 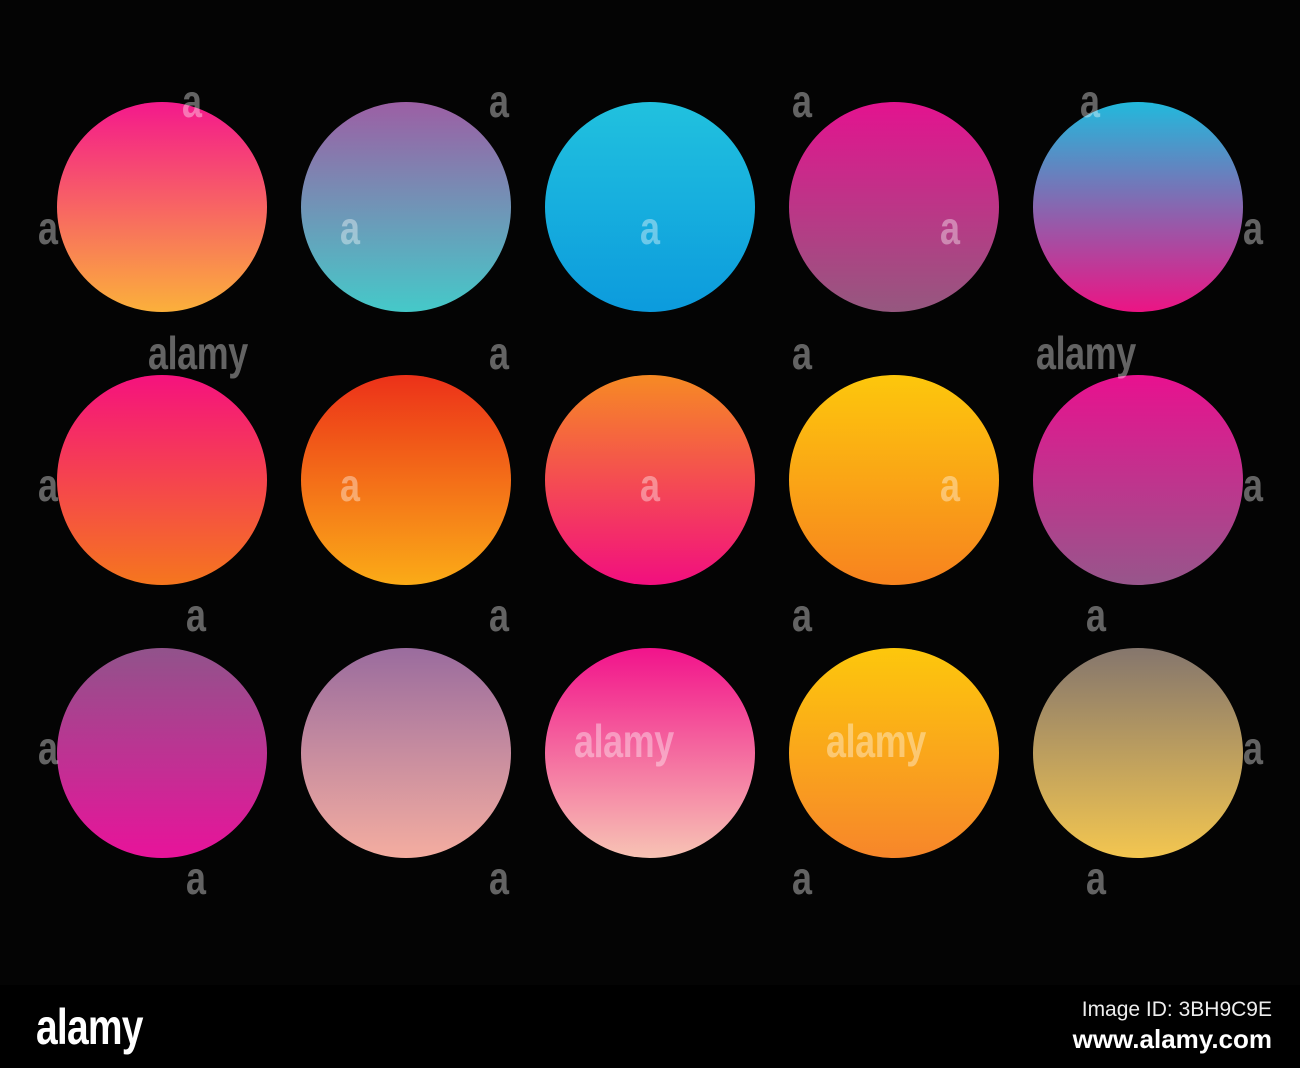 I want to click on footer-meta: Image ID: 3BH9C9E www.alamy.com, so click(x=1172, y=1026).